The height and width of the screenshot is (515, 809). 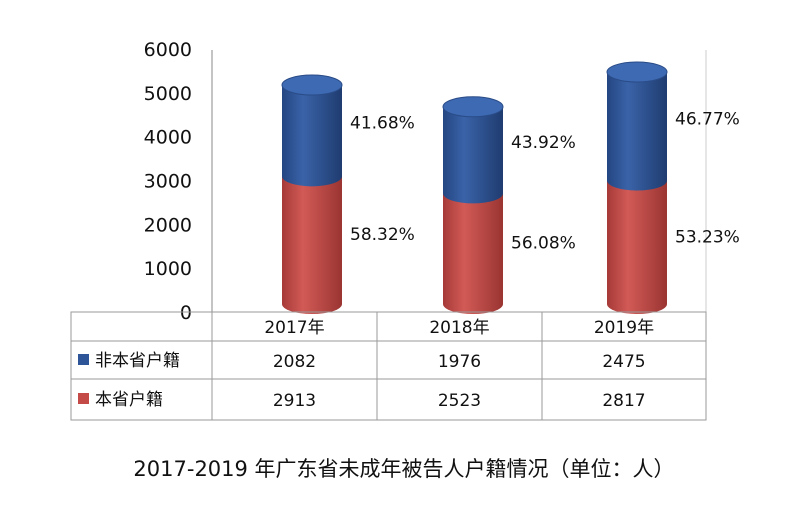 What do you see at coordinates (459, 401) in the screenshot?
I see `table-cell-local: 2523` at bounding box center [459, 401].